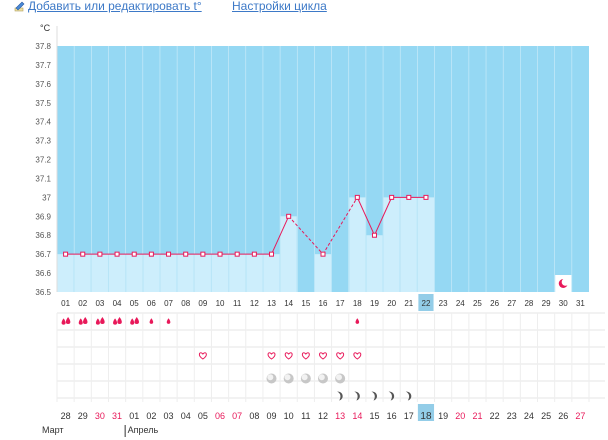 The image size is (608, 440). Describe the element at coordinates (383, 216) in the screenshot. I see `temperature-line-segment` at that location.